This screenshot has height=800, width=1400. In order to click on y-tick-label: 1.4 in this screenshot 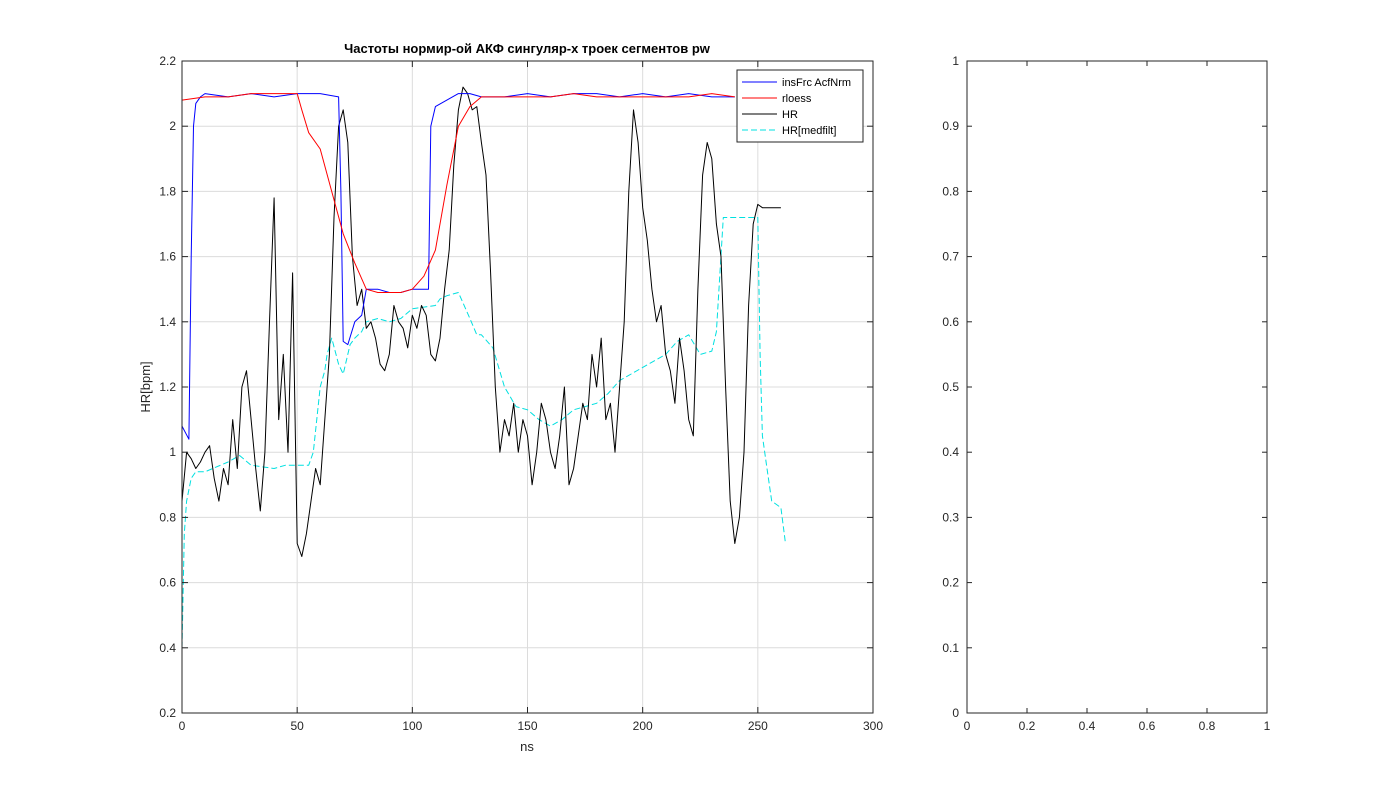, I will do `click(167, 322)`.